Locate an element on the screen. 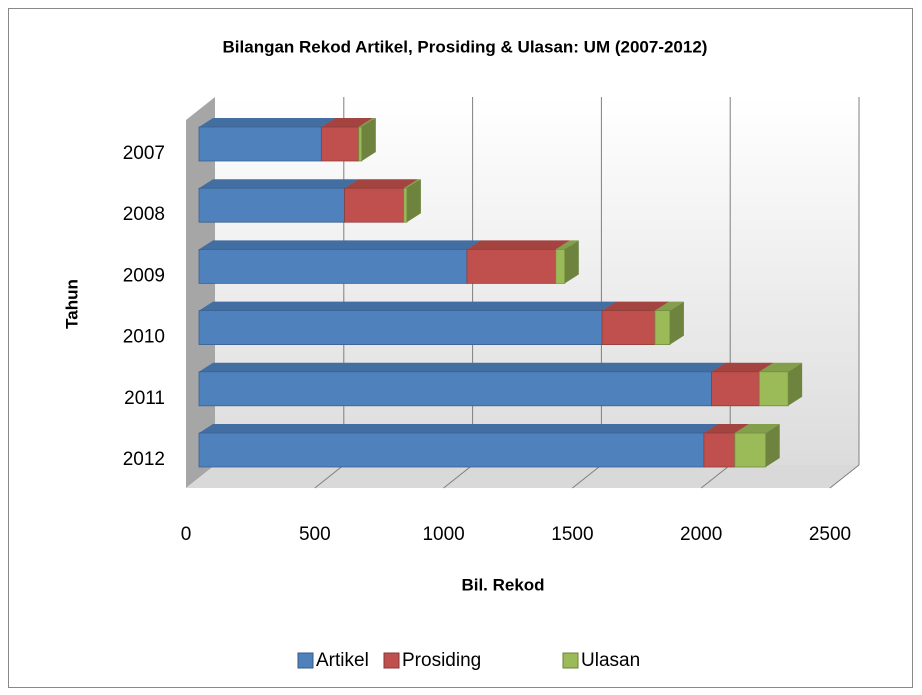 Image resolution: width=922 pixels, height=695 pixels. floor is located at coordinates (522, 476).